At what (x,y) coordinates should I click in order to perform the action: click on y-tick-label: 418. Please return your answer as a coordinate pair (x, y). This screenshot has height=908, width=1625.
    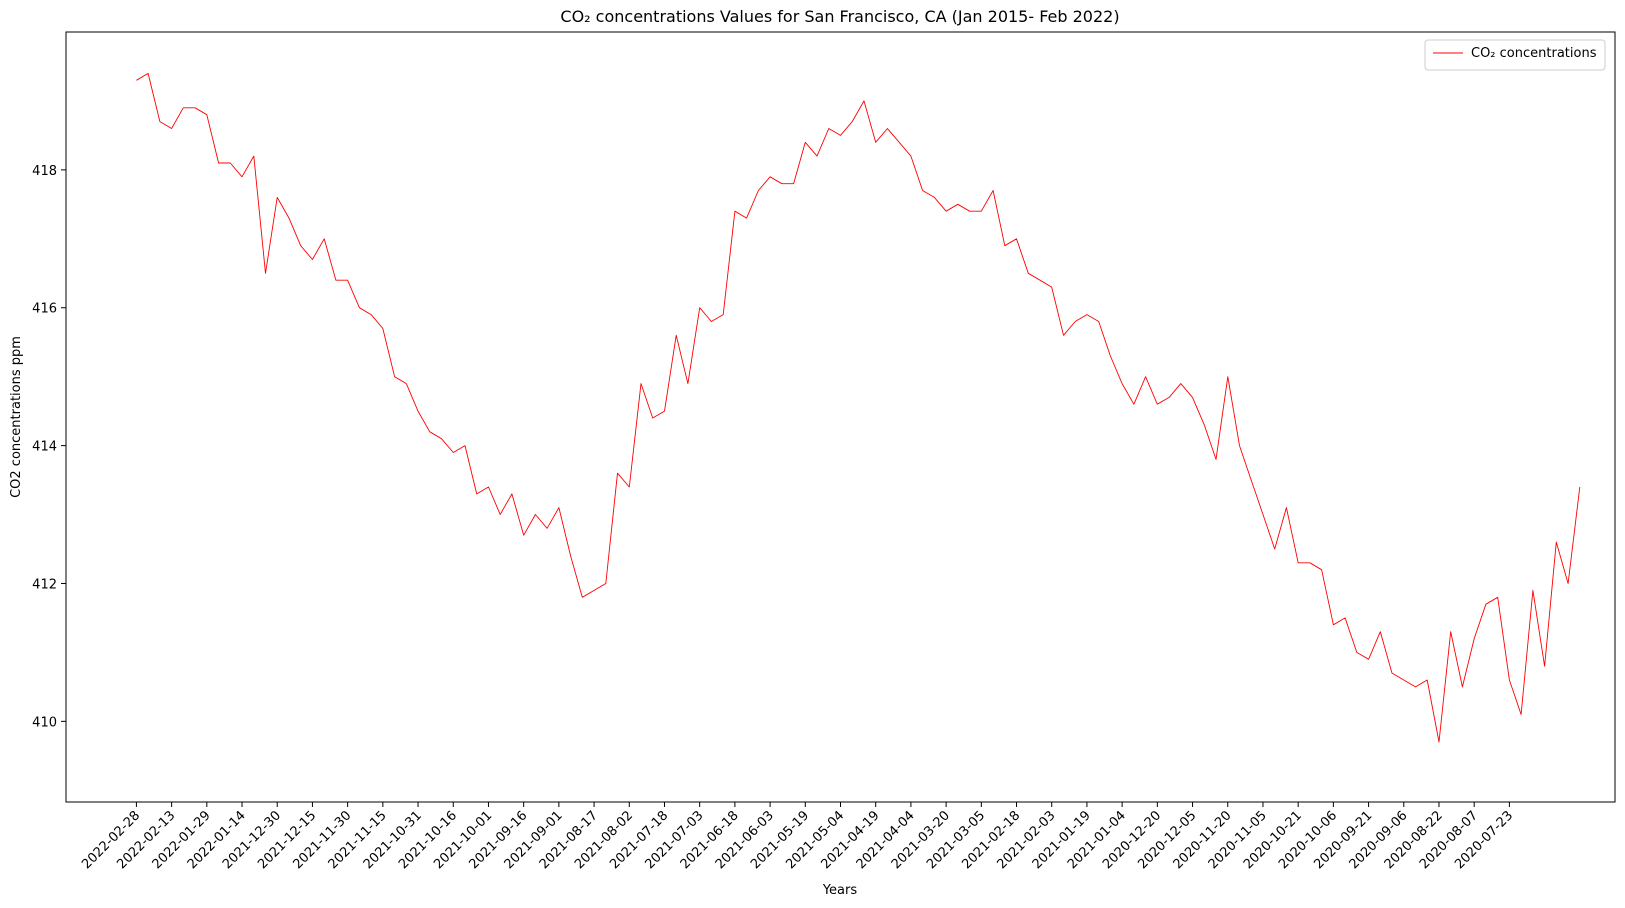
    Looking at the image, I should click on (44, 171).